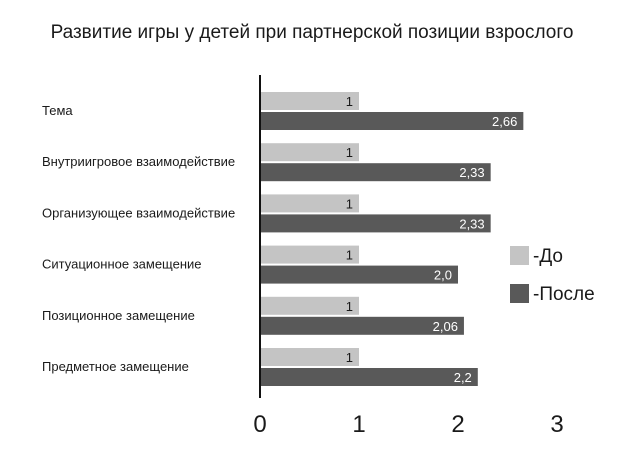 This screenshot has height=464, width=624. What do you see at coordinates (463, 377) in the screenshot?
I see `data-label: 2,2` at bounding box center [463, 377].